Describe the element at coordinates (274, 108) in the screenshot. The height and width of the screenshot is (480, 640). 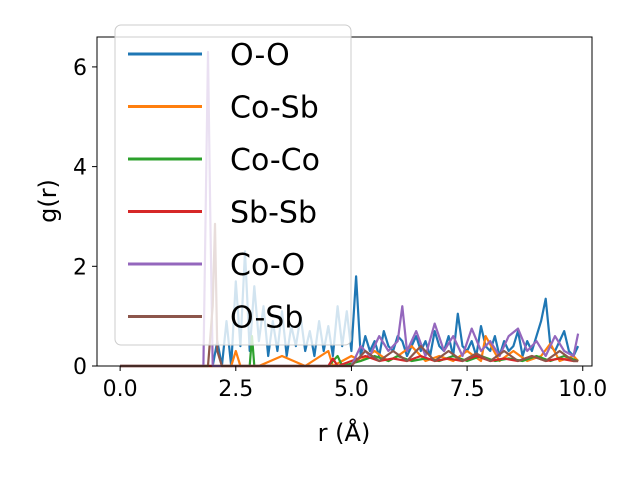
I see `legend-label: Co-Sb` at that location.